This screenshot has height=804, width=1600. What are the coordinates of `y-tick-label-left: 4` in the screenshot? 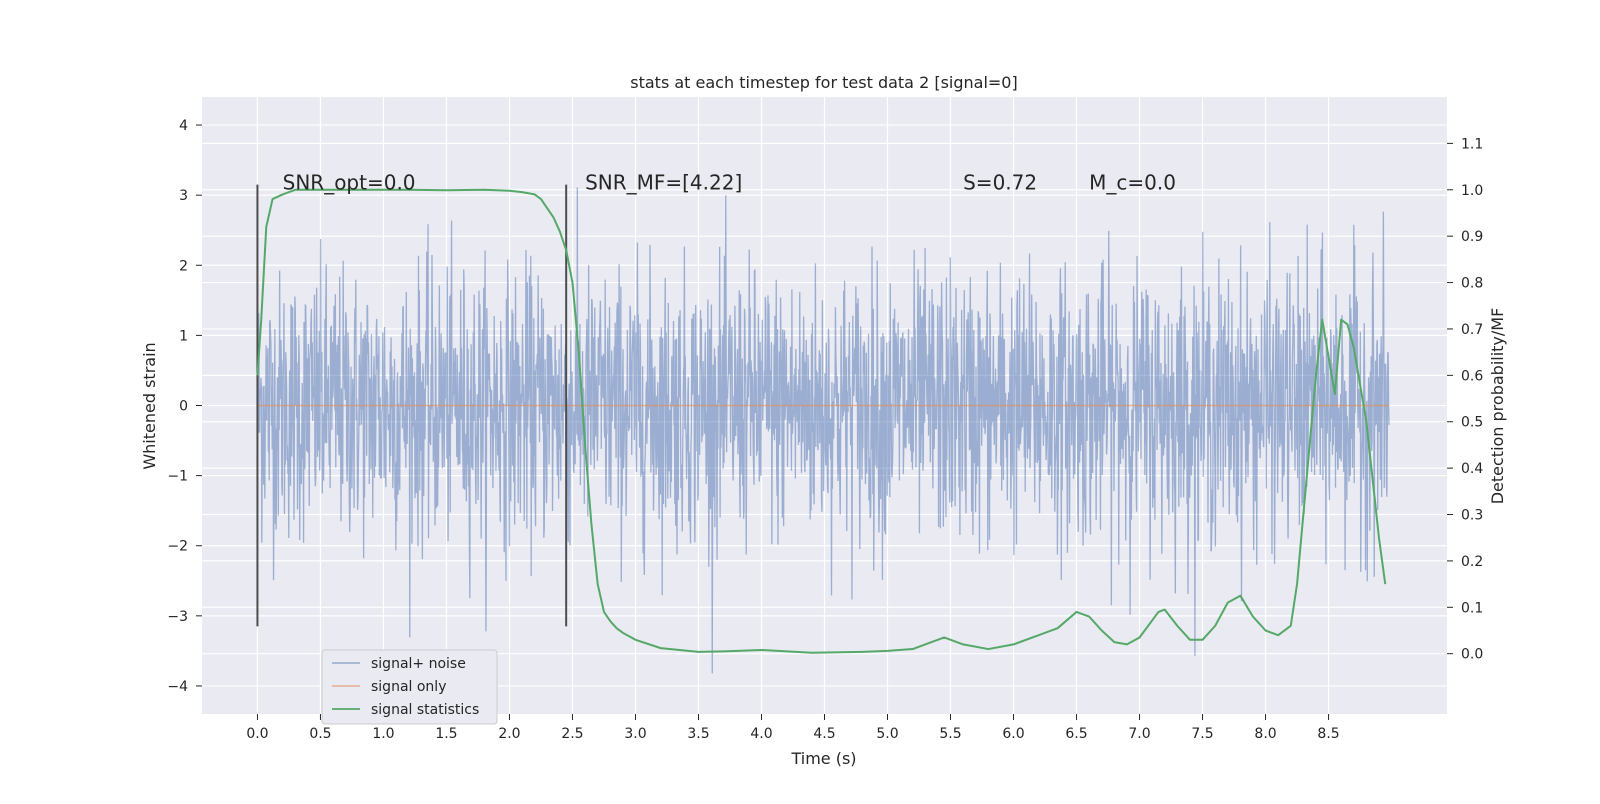 It's located at (183, 126).